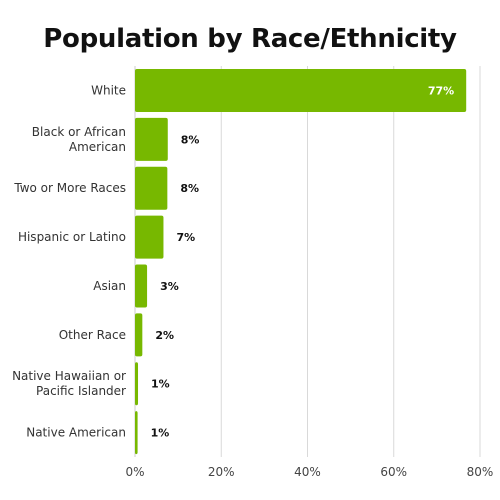 Image resolution: width=500 pixels, height=500 pixels. I want to click on category-label: Asian, so click(109, 286).